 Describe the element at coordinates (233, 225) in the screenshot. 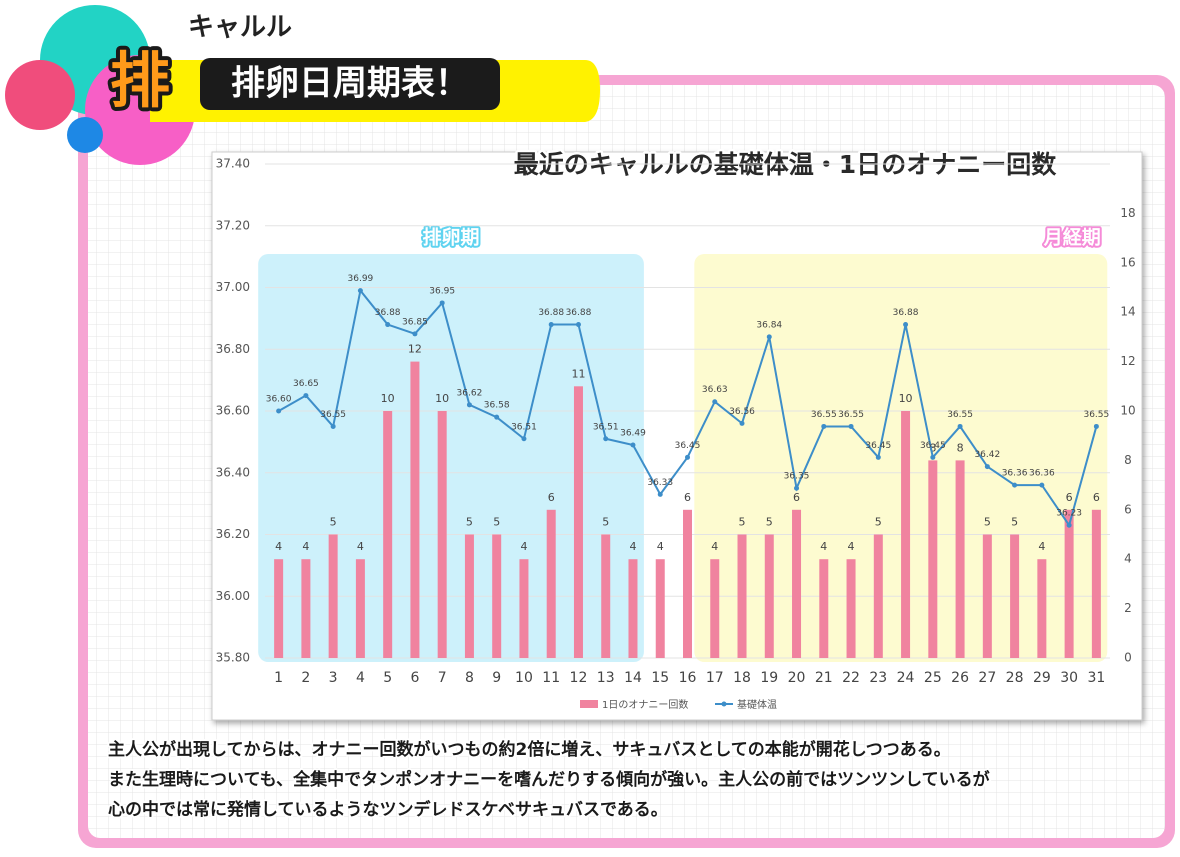

I see `y-tick-label: 37.20` at that location.